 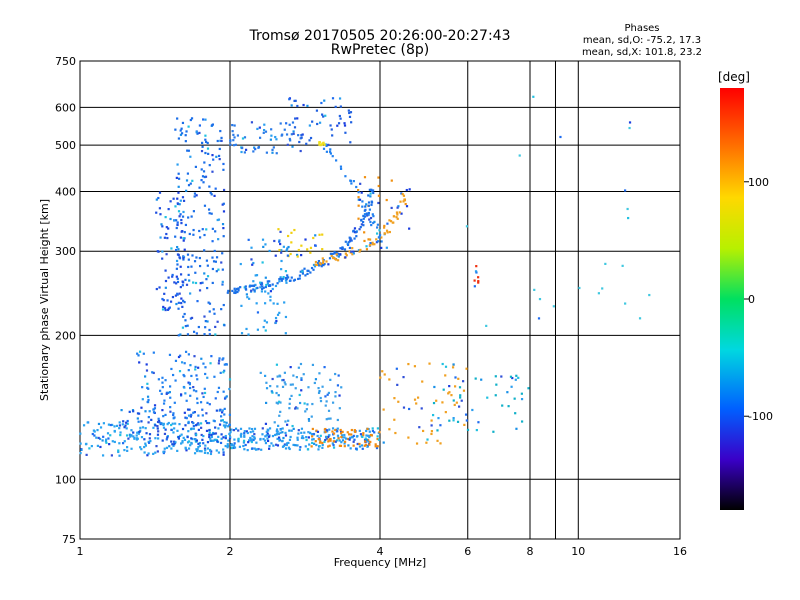 I want to click on colorbar, so click(x=732, y=299).